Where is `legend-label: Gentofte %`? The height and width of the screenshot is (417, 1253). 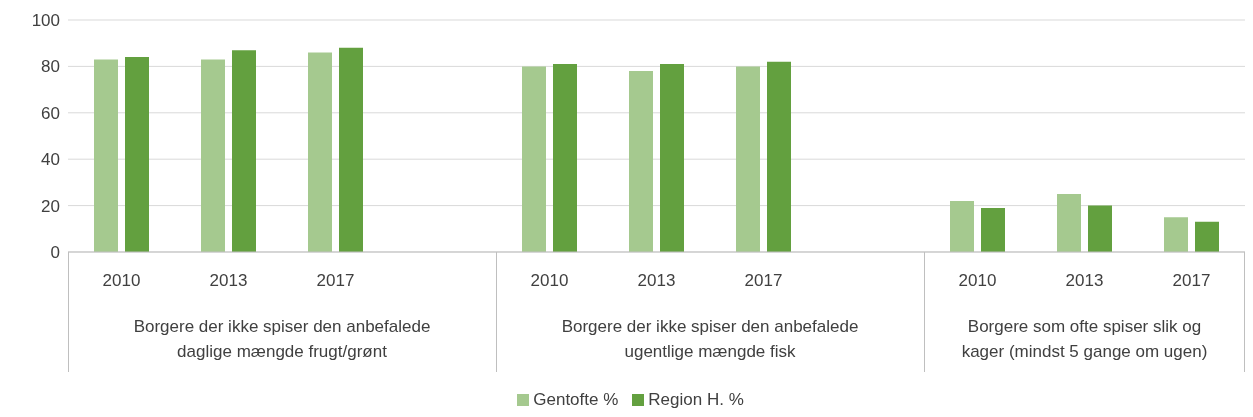
legend-label: Gentofte % is located at coordinates (575, 400).